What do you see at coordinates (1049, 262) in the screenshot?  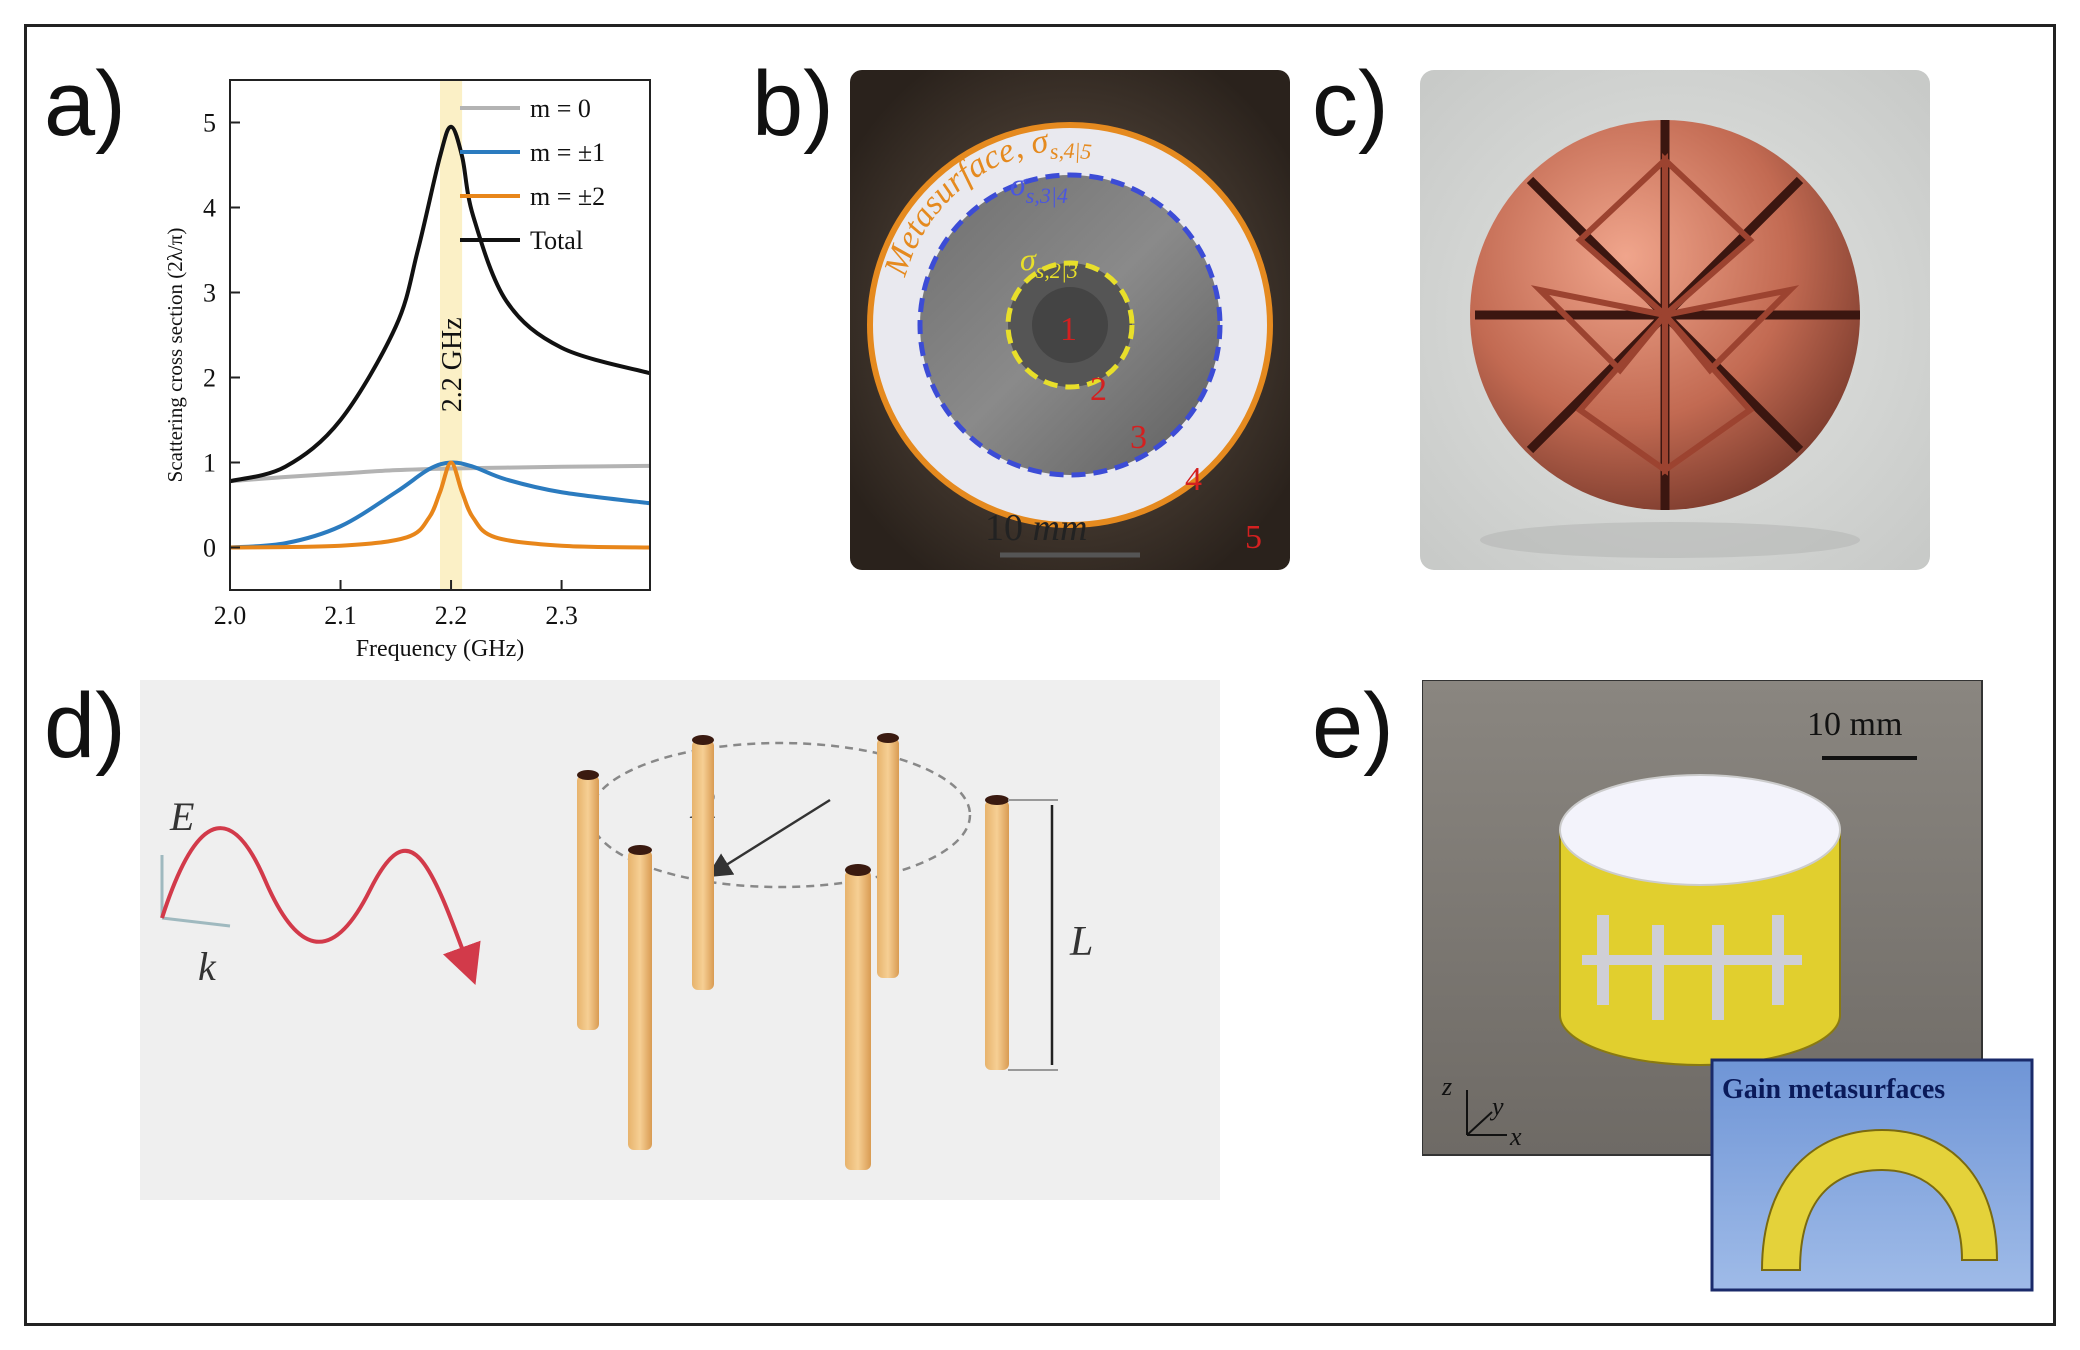 I see `ring-inner-label: σs,2|3` at bounding box center [1049, 262].